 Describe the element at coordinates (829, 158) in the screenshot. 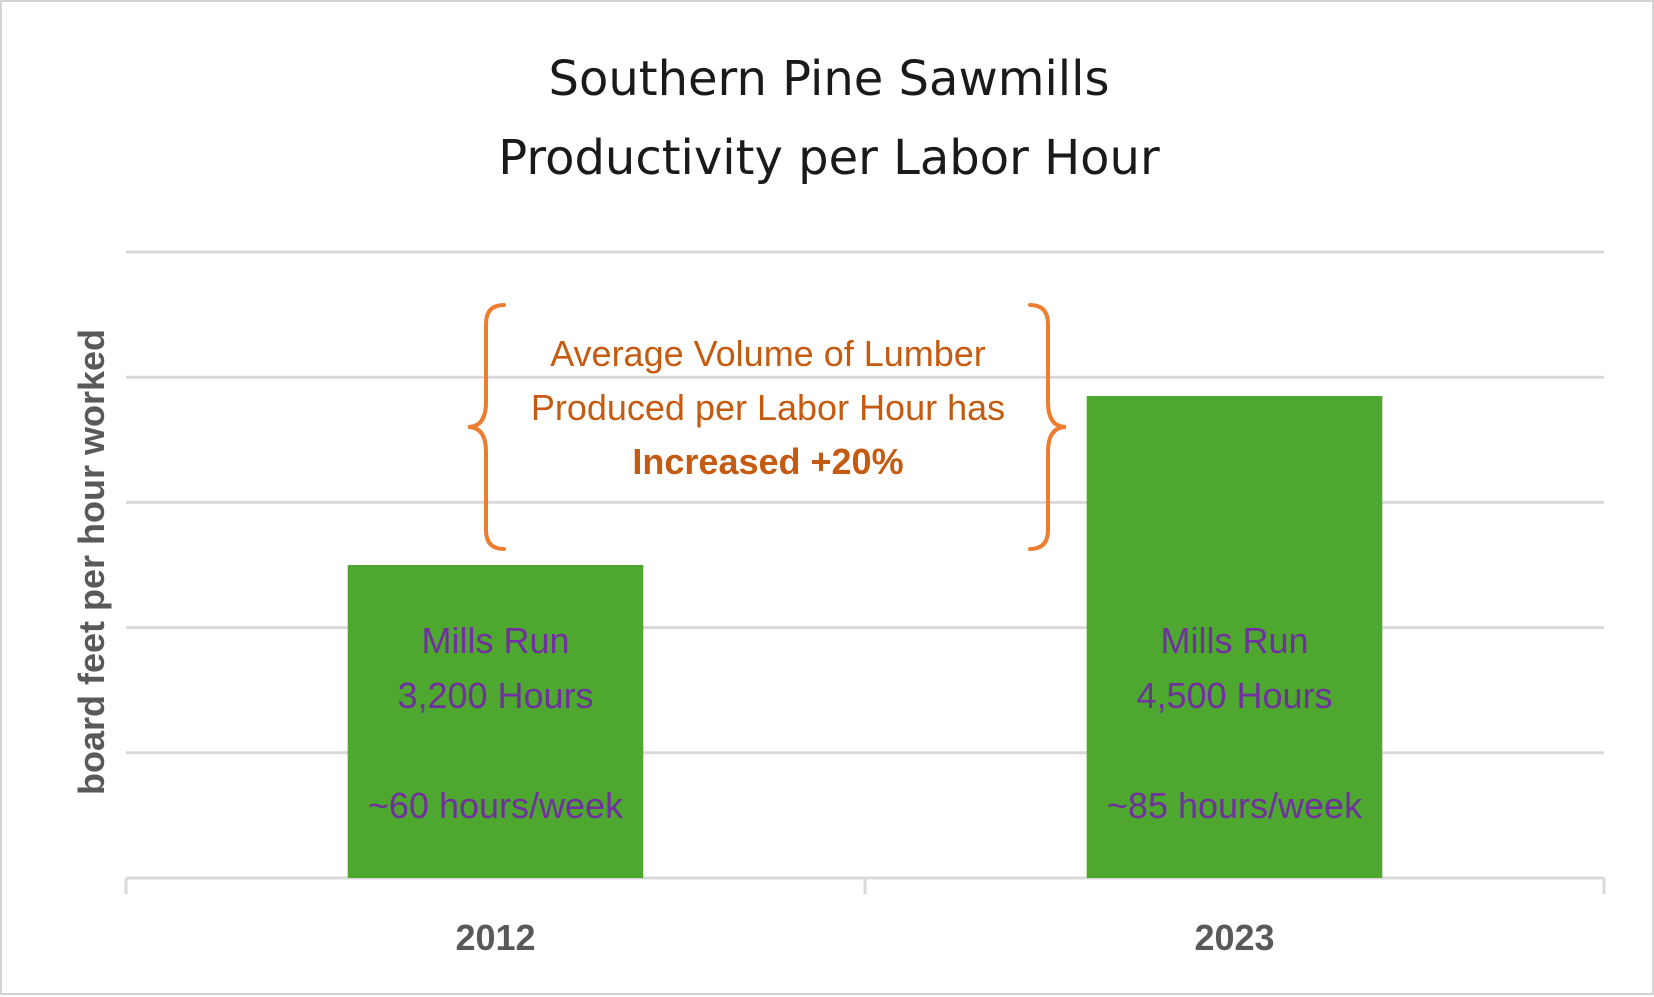

I see `chart-title-line-2: Productivity per Labor Hour` at that location.